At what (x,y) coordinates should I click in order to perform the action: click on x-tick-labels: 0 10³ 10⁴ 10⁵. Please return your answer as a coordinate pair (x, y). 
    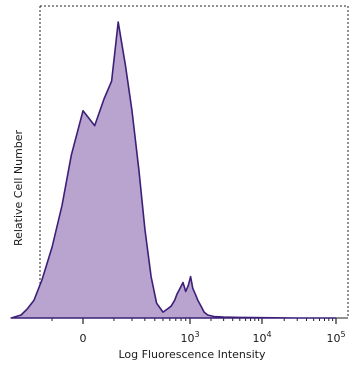
    Looking at the image, I should click on (213, 337).